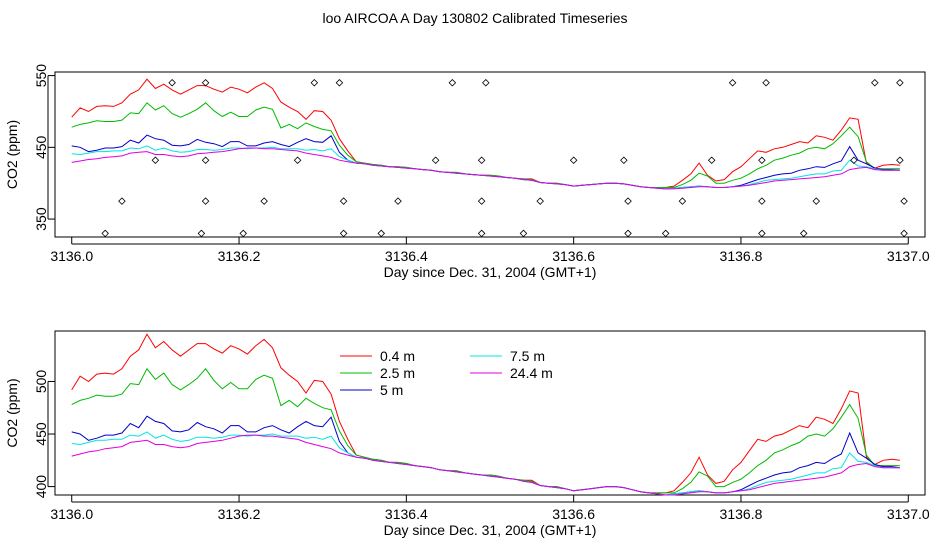  What do you see at coordinates (41, 219) in the screenshot?
I see `y-tick-label: 350` at bounding box center [41, 219].